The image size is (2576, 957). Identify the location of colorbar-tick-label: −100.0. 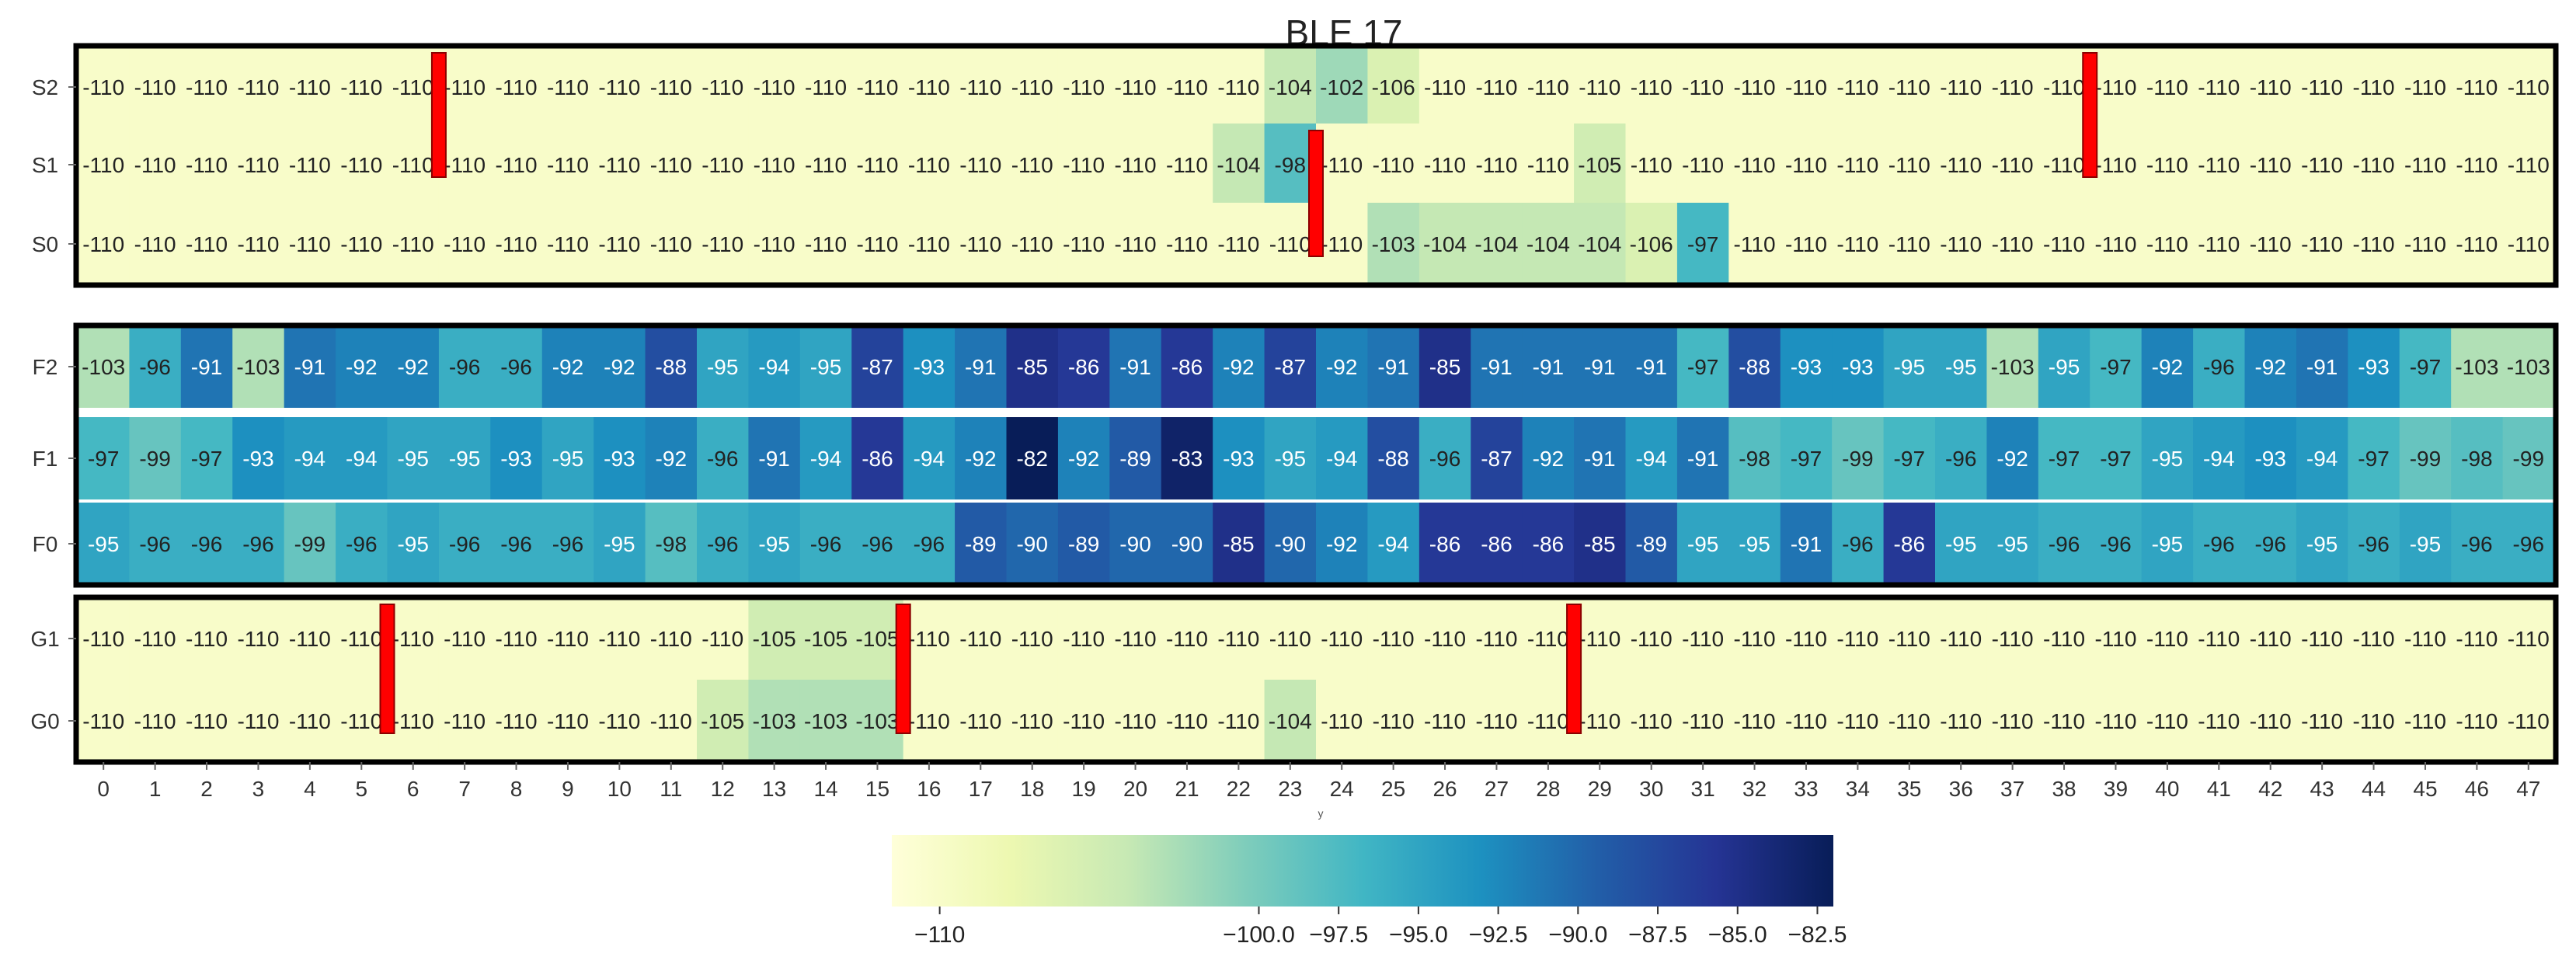
(1259, 935).